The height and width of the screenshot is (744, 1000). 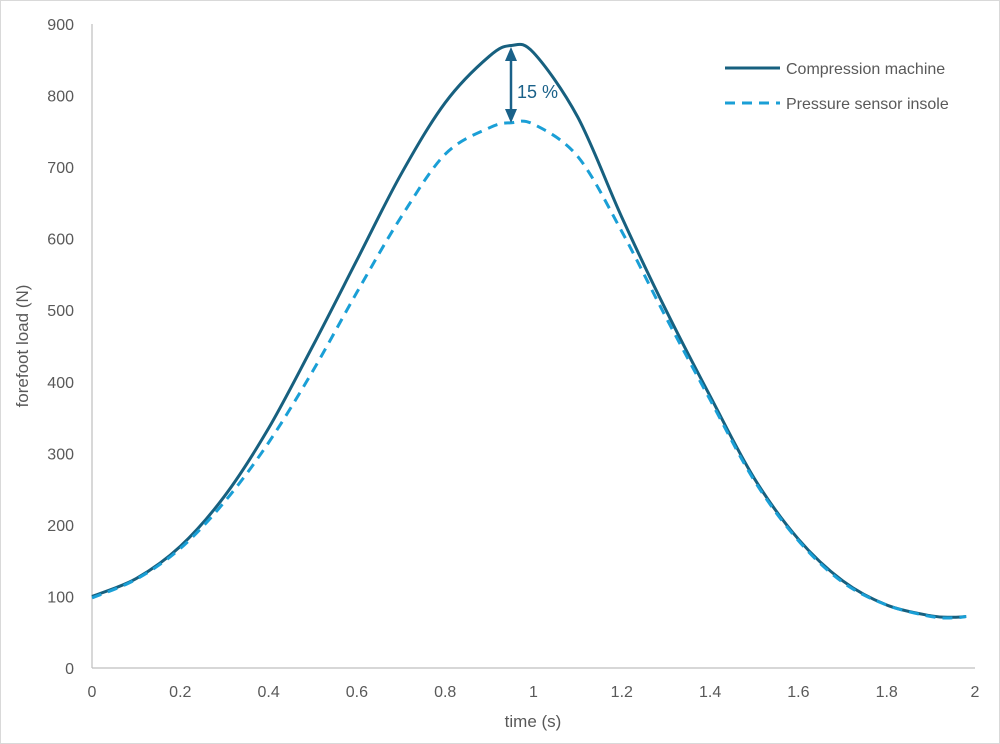 What do you see at coordinates (537, 92) in the screenshot?
I see `annotation-label: 15 %` at bounding box center [537, 92].